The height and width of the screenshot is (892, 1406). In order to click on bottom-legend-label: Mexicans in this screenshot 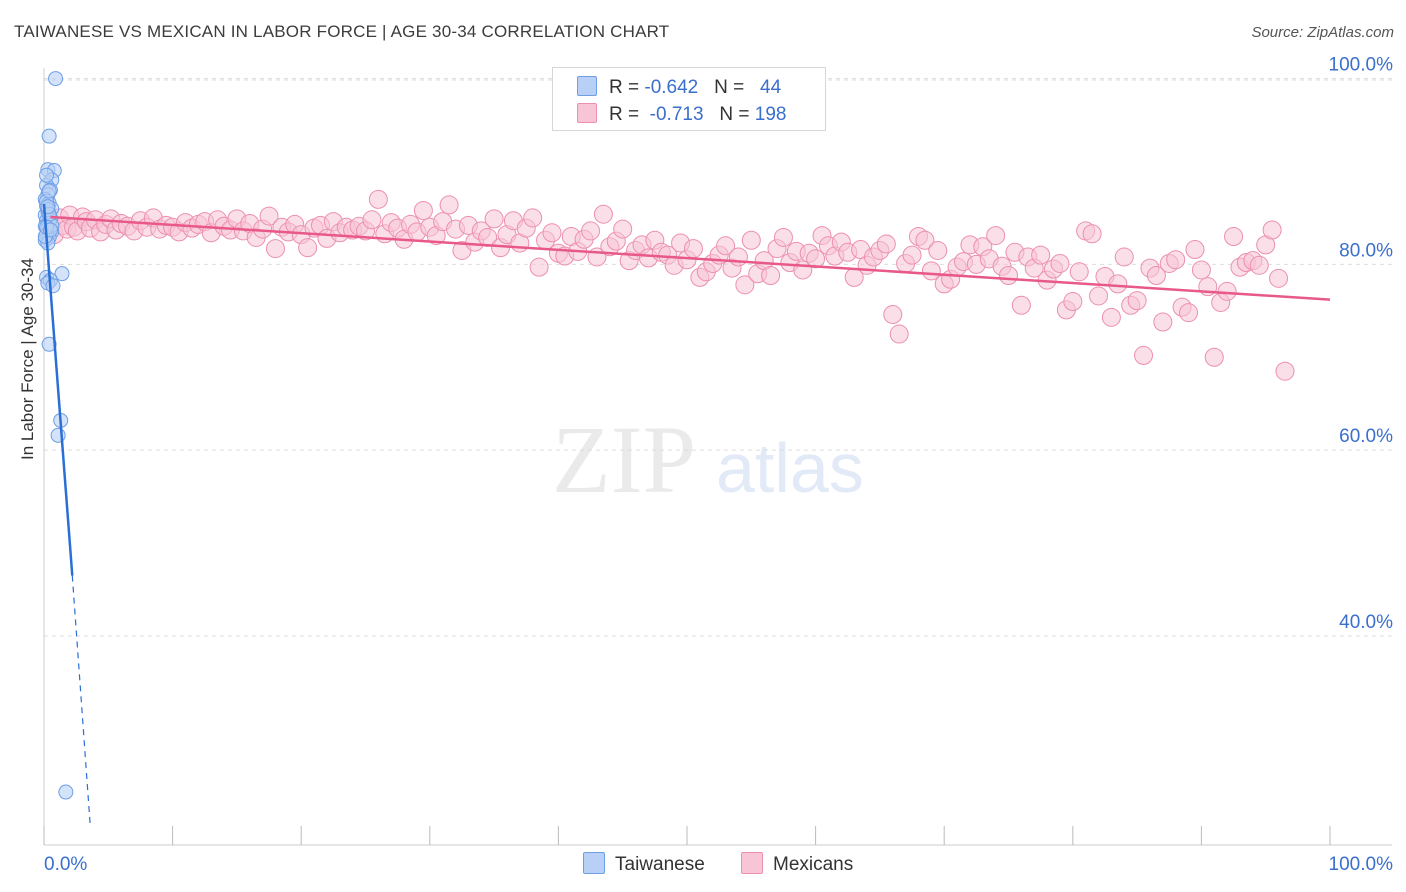, I will do `click(813, 864)`.